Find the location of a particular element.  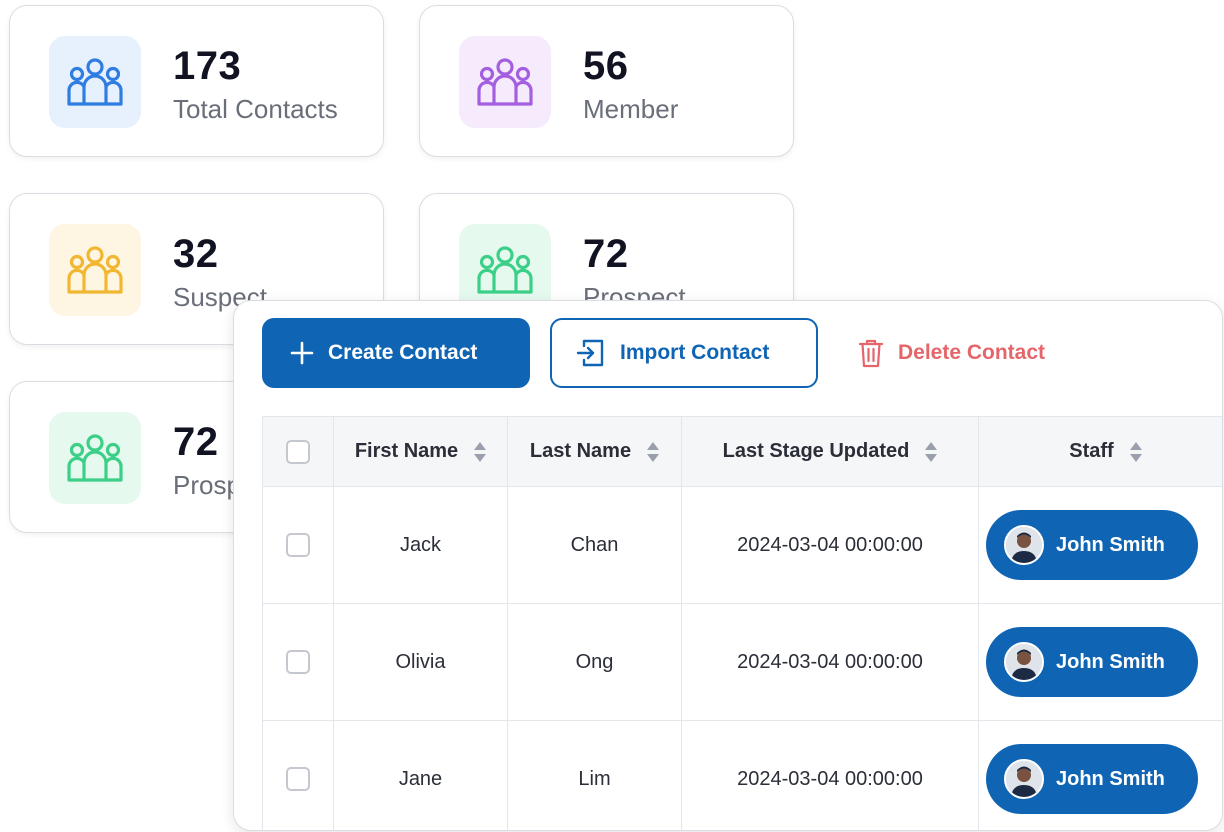

stat-label: Total Contacts is located at coordinates (255, 109).